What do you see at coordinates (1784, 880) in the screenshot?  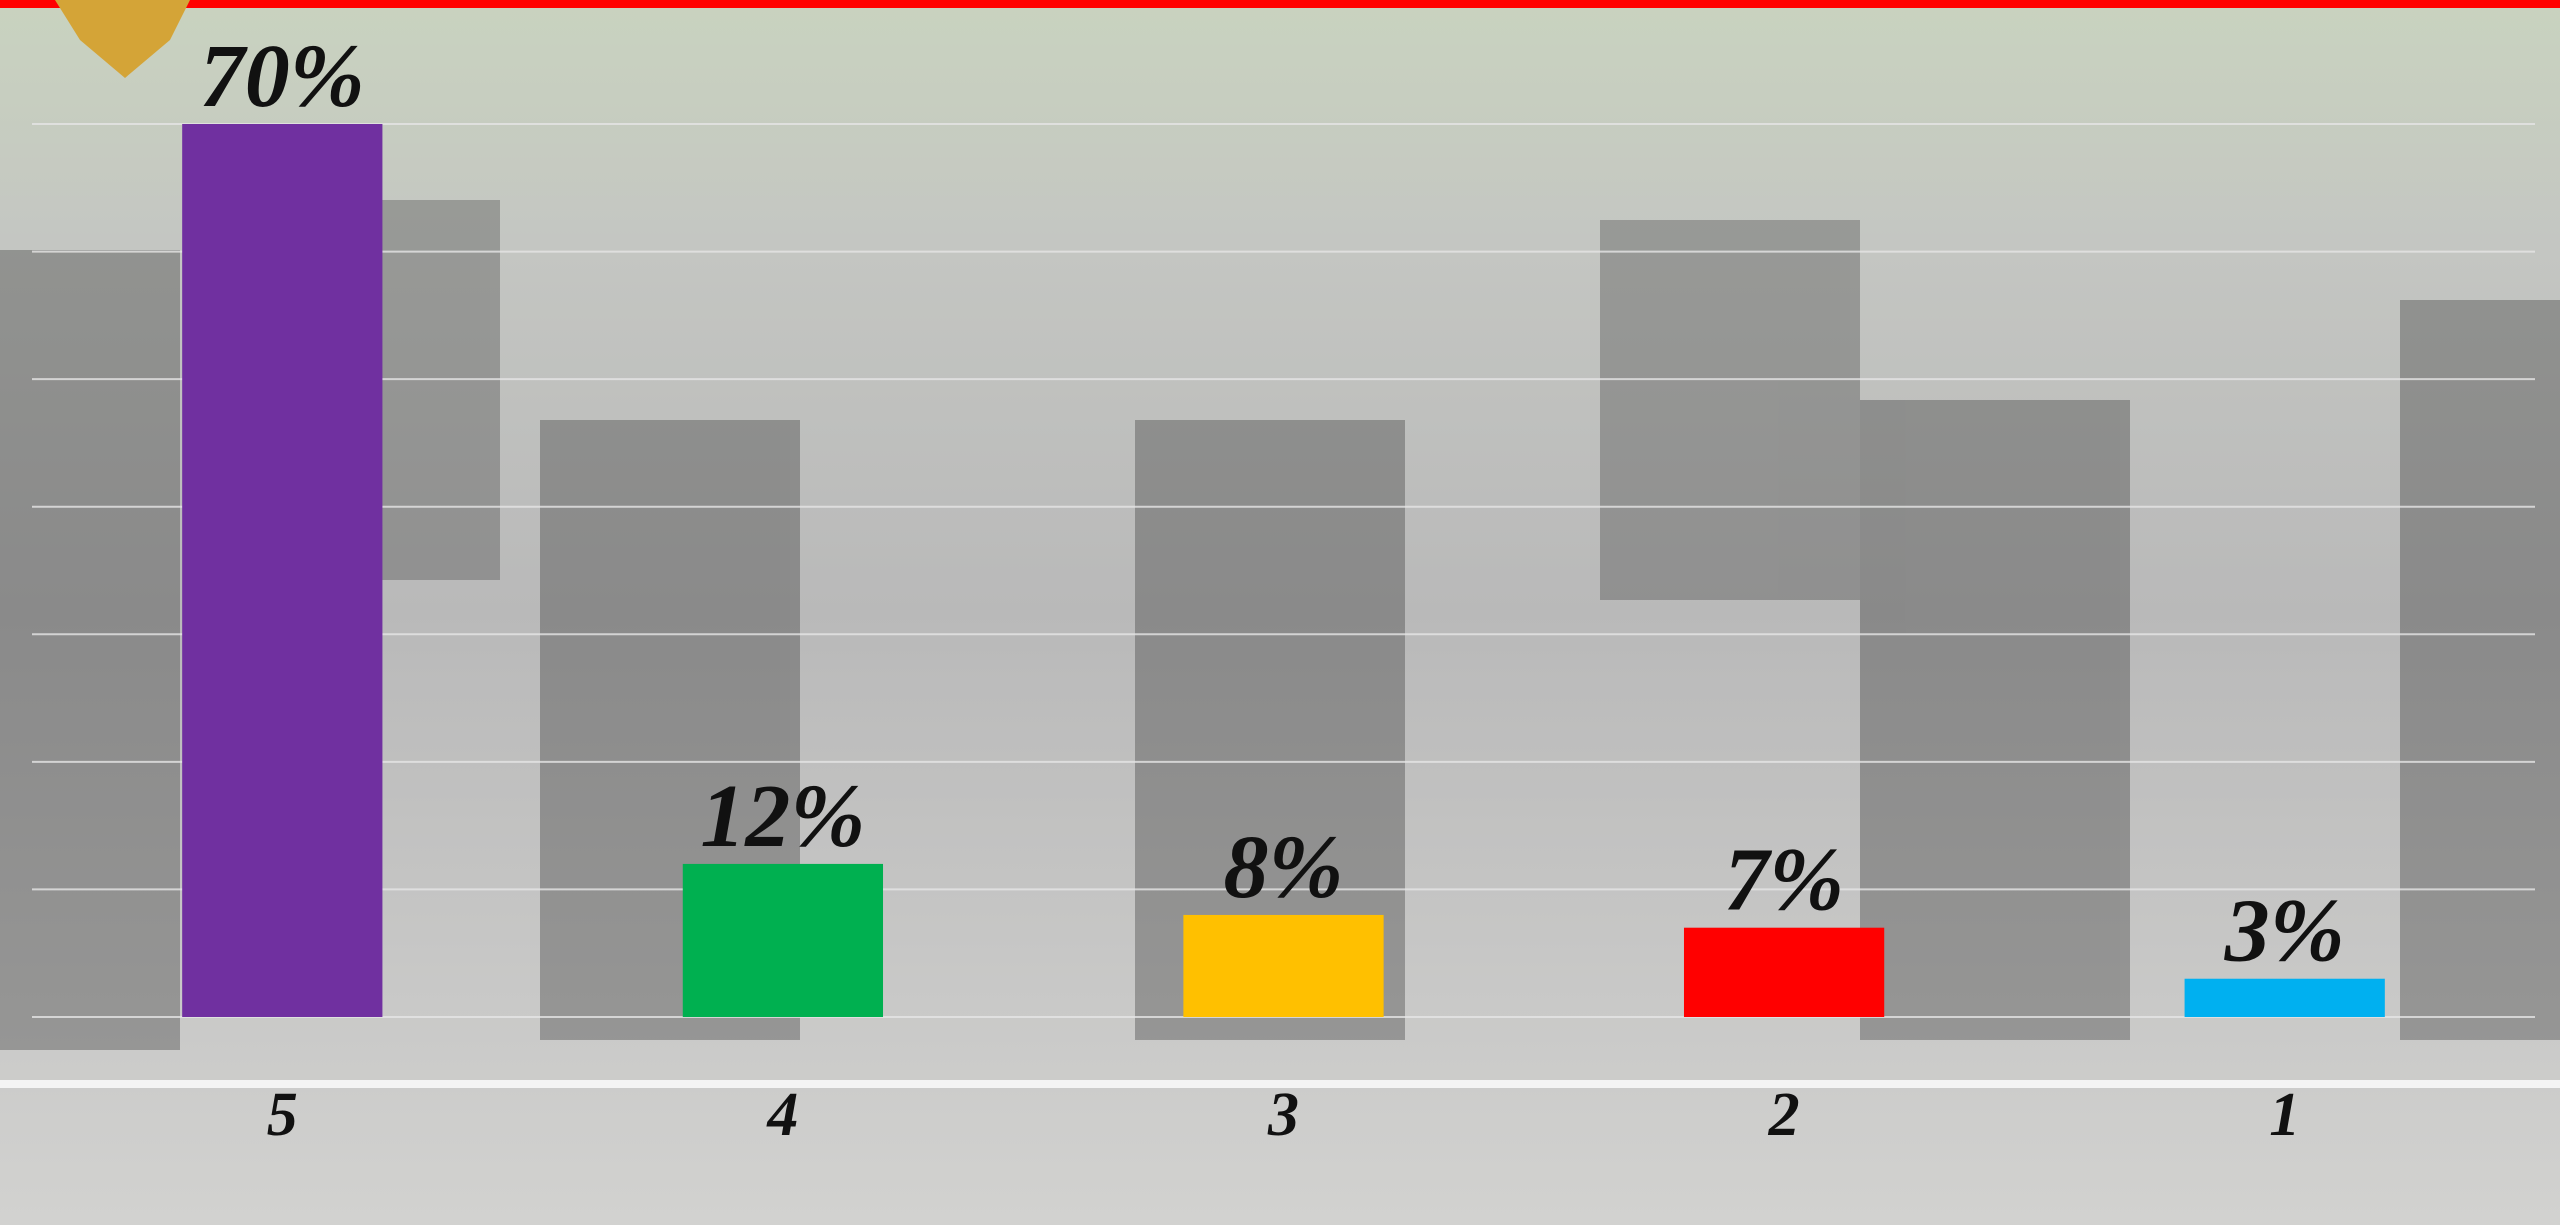 I see `value-label: 7%` at bounding box center [1784, 880].